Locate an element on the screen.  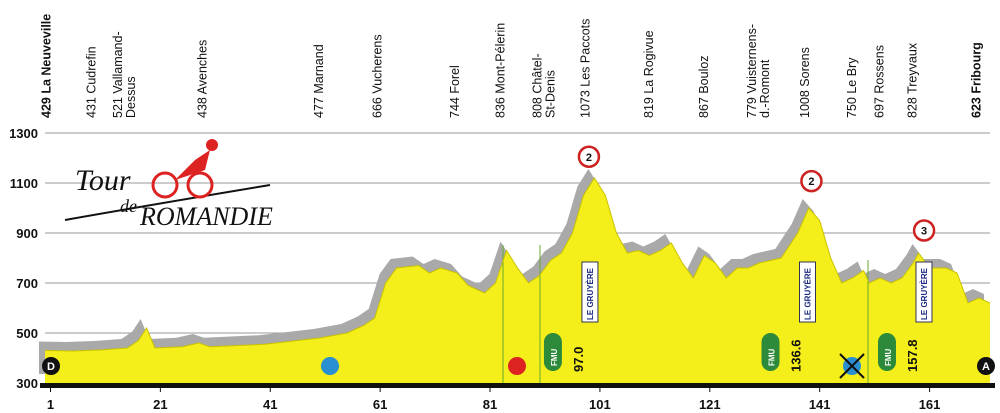
place-line: 819 La Rogivue is located at coordinates (649, 74).